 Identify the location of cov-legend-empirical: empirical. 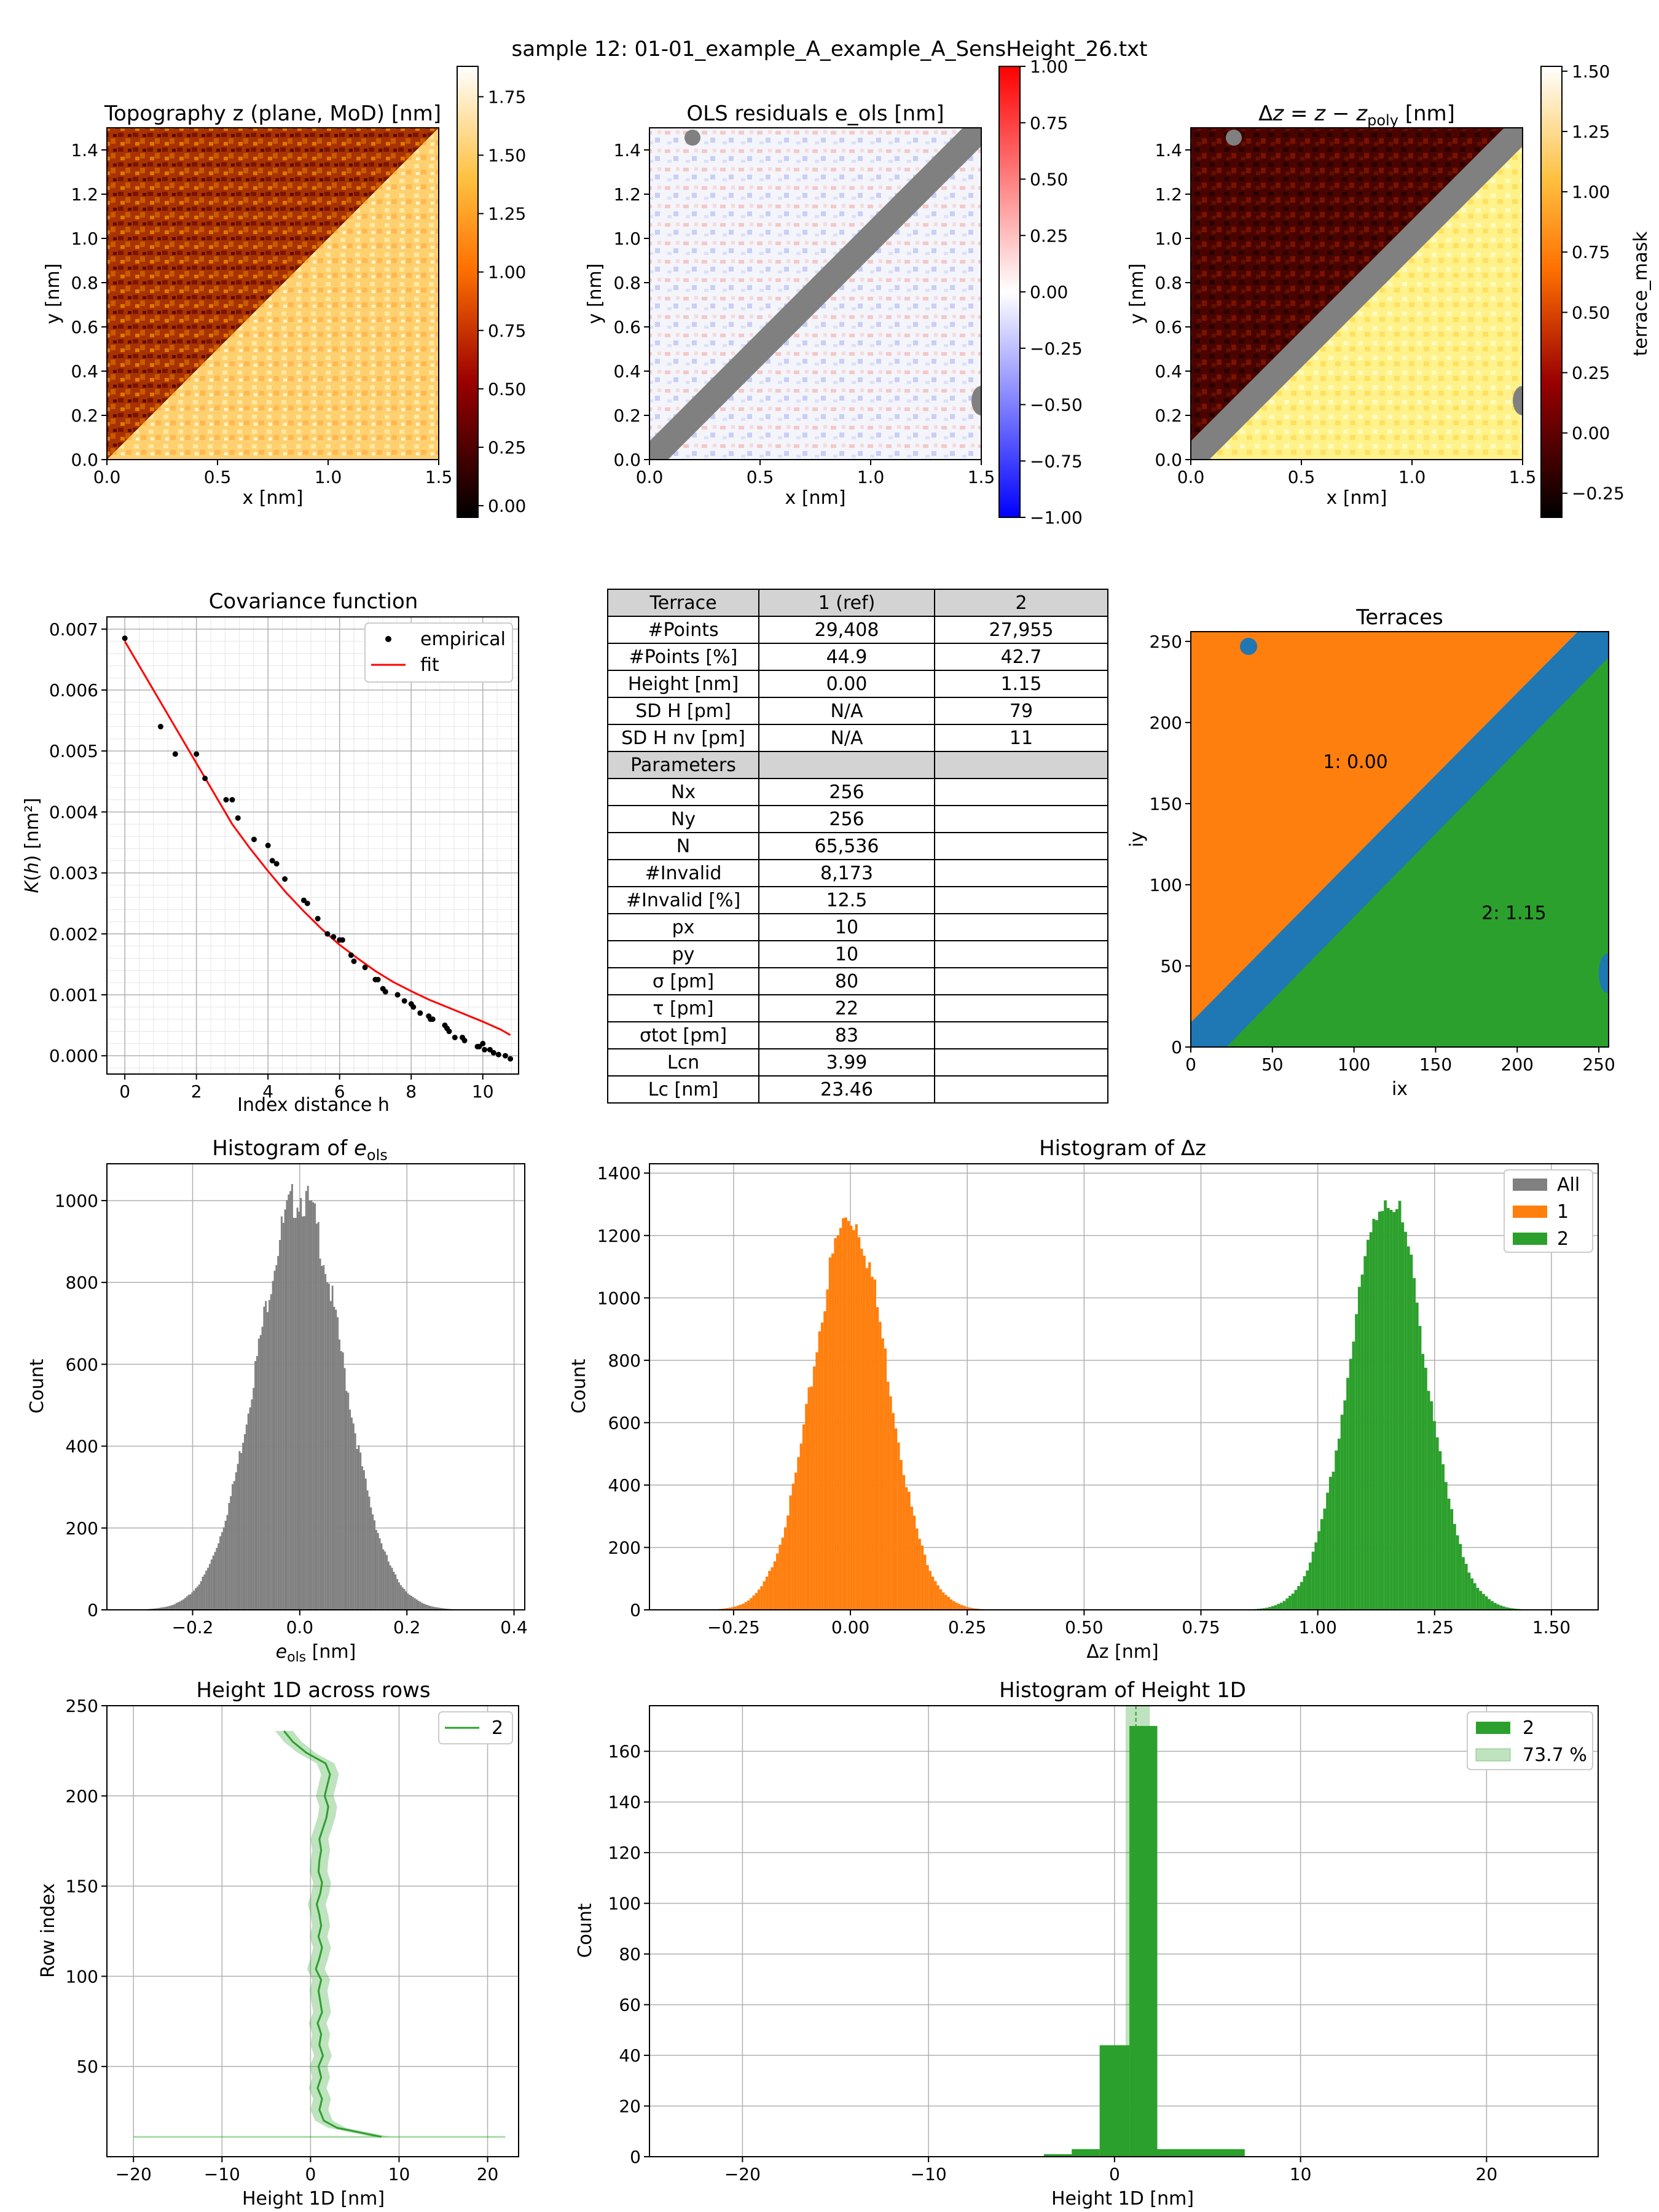
(463, 639).